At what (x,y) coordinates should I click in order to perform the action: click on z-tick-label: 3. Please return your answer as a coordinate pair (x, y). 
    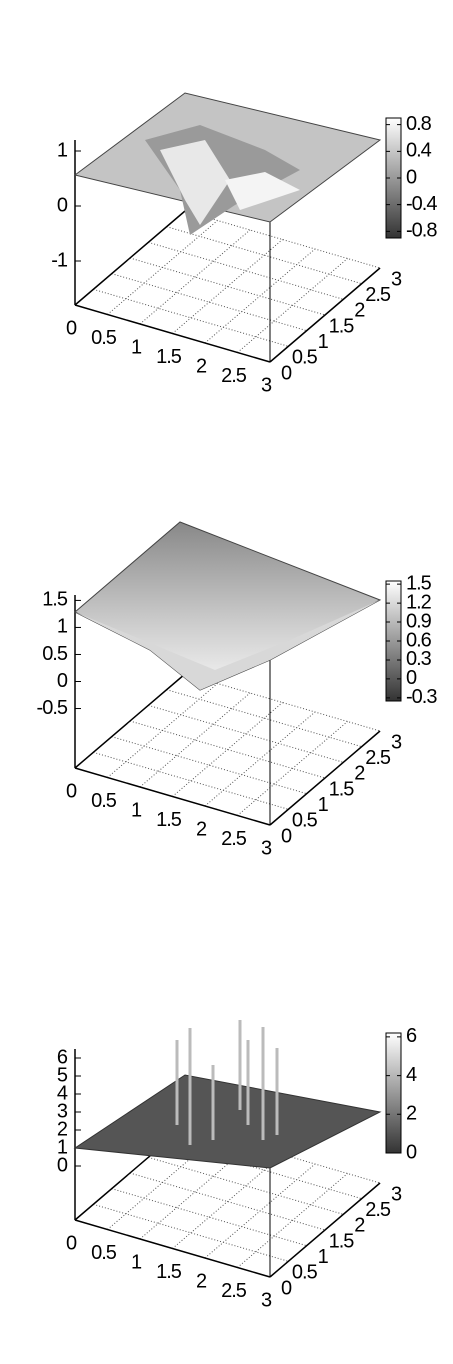
    Looking at the image, I should click on (62, 1111).